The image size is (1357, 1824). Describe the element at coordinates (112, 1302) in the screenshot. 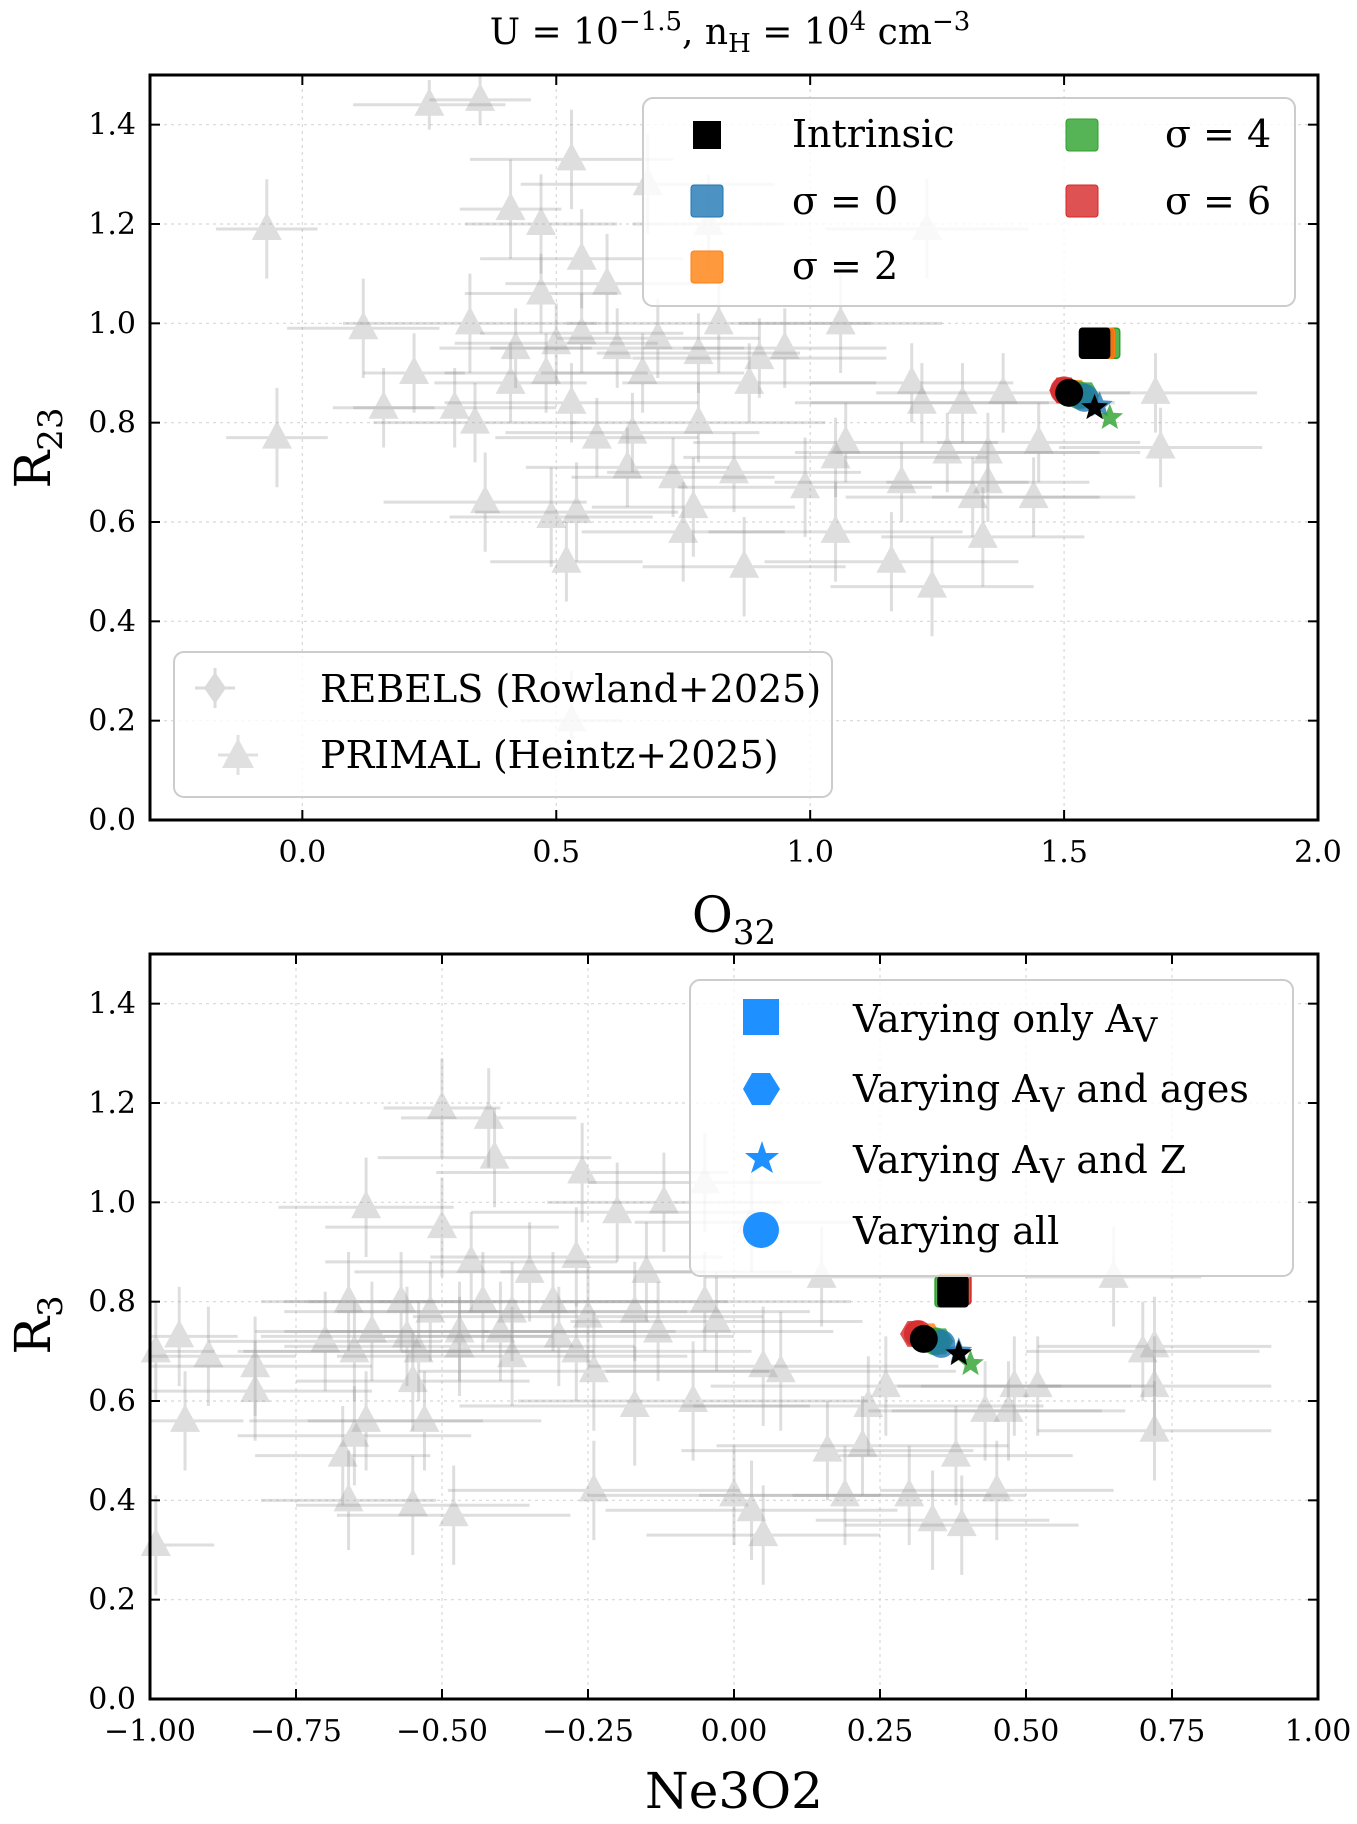

I see `y-tick-label: 0.8` at that location.